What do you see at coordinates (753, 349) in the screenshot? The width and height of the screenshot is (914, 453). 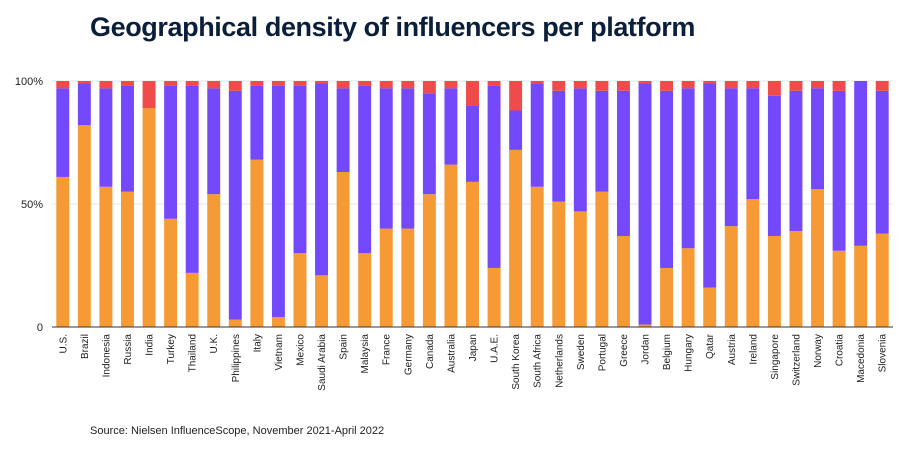 I see `x-tick-label: Ireland` at bounding box center [753, 349].